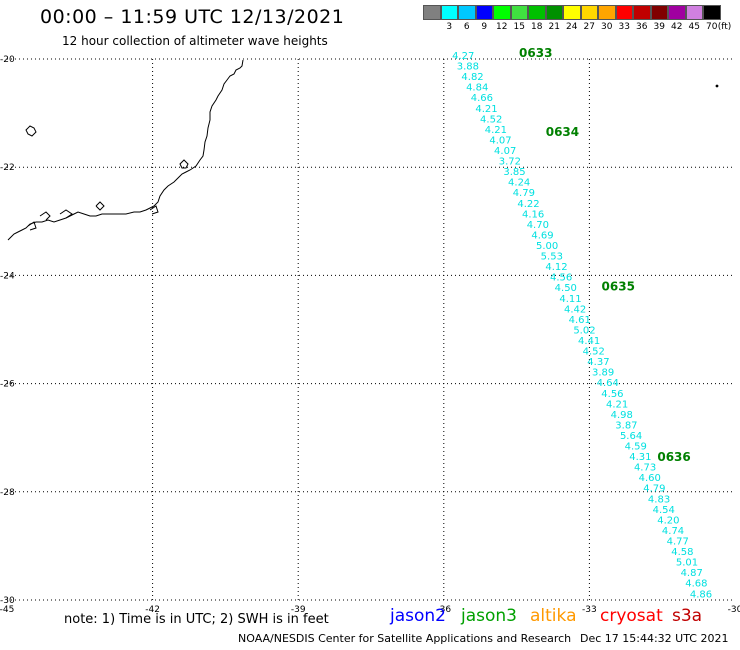  What do you see at coordinates (7, 168) in the screenshot?
I see `latitude-label: -22` at bounding box center [7, 168].